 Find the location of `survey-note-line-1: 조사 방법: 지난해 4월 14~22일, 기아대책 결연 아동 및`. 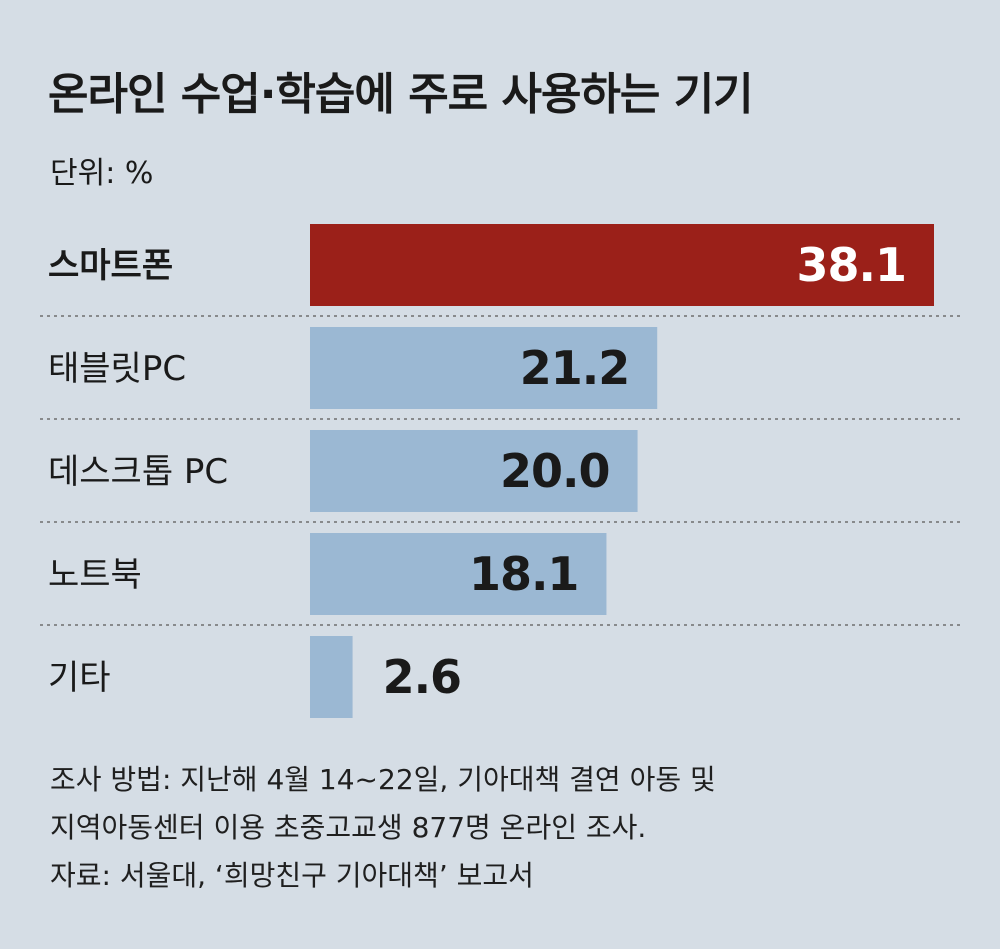

survey-note-line-1: 조사 방법: 지난해 4월 14~22일, 기아대책 결연 아동 및 is located at coordinates (383, 779).